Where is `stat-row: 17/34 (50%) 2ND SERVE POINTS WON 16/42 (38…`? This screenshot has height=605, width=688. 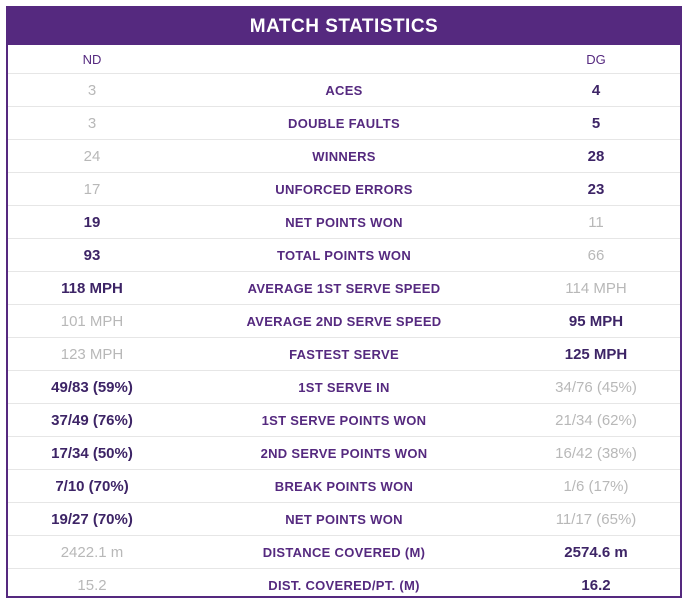 stat-row: 17/34 (50%) 2ND SERVE POINTS WON 16/42 (38… is located at coordinates (344, 453).